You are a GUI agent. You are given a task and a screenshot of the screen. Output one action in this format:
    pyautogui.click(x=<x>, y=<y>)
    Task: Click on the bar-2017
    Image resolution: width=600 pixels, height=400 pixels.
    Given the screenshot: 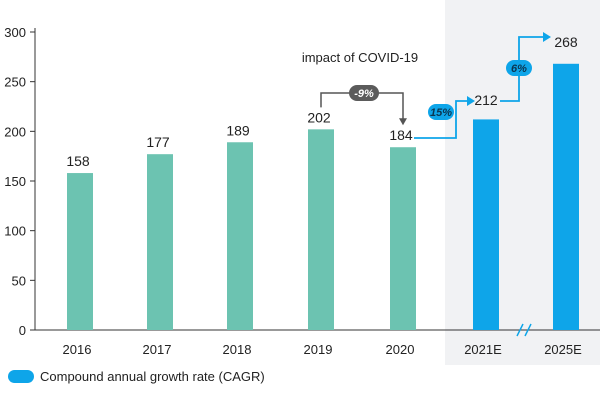 What is the action you would take?
    pyautogui.click(x=160, y=242)
    